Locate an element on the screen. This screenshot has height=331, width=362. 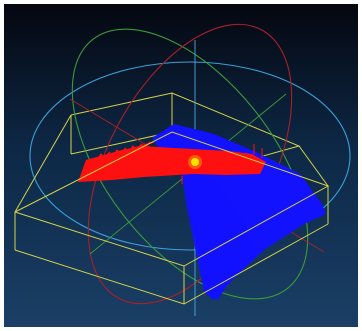
pivot-point is located at coordinates (195, 162).